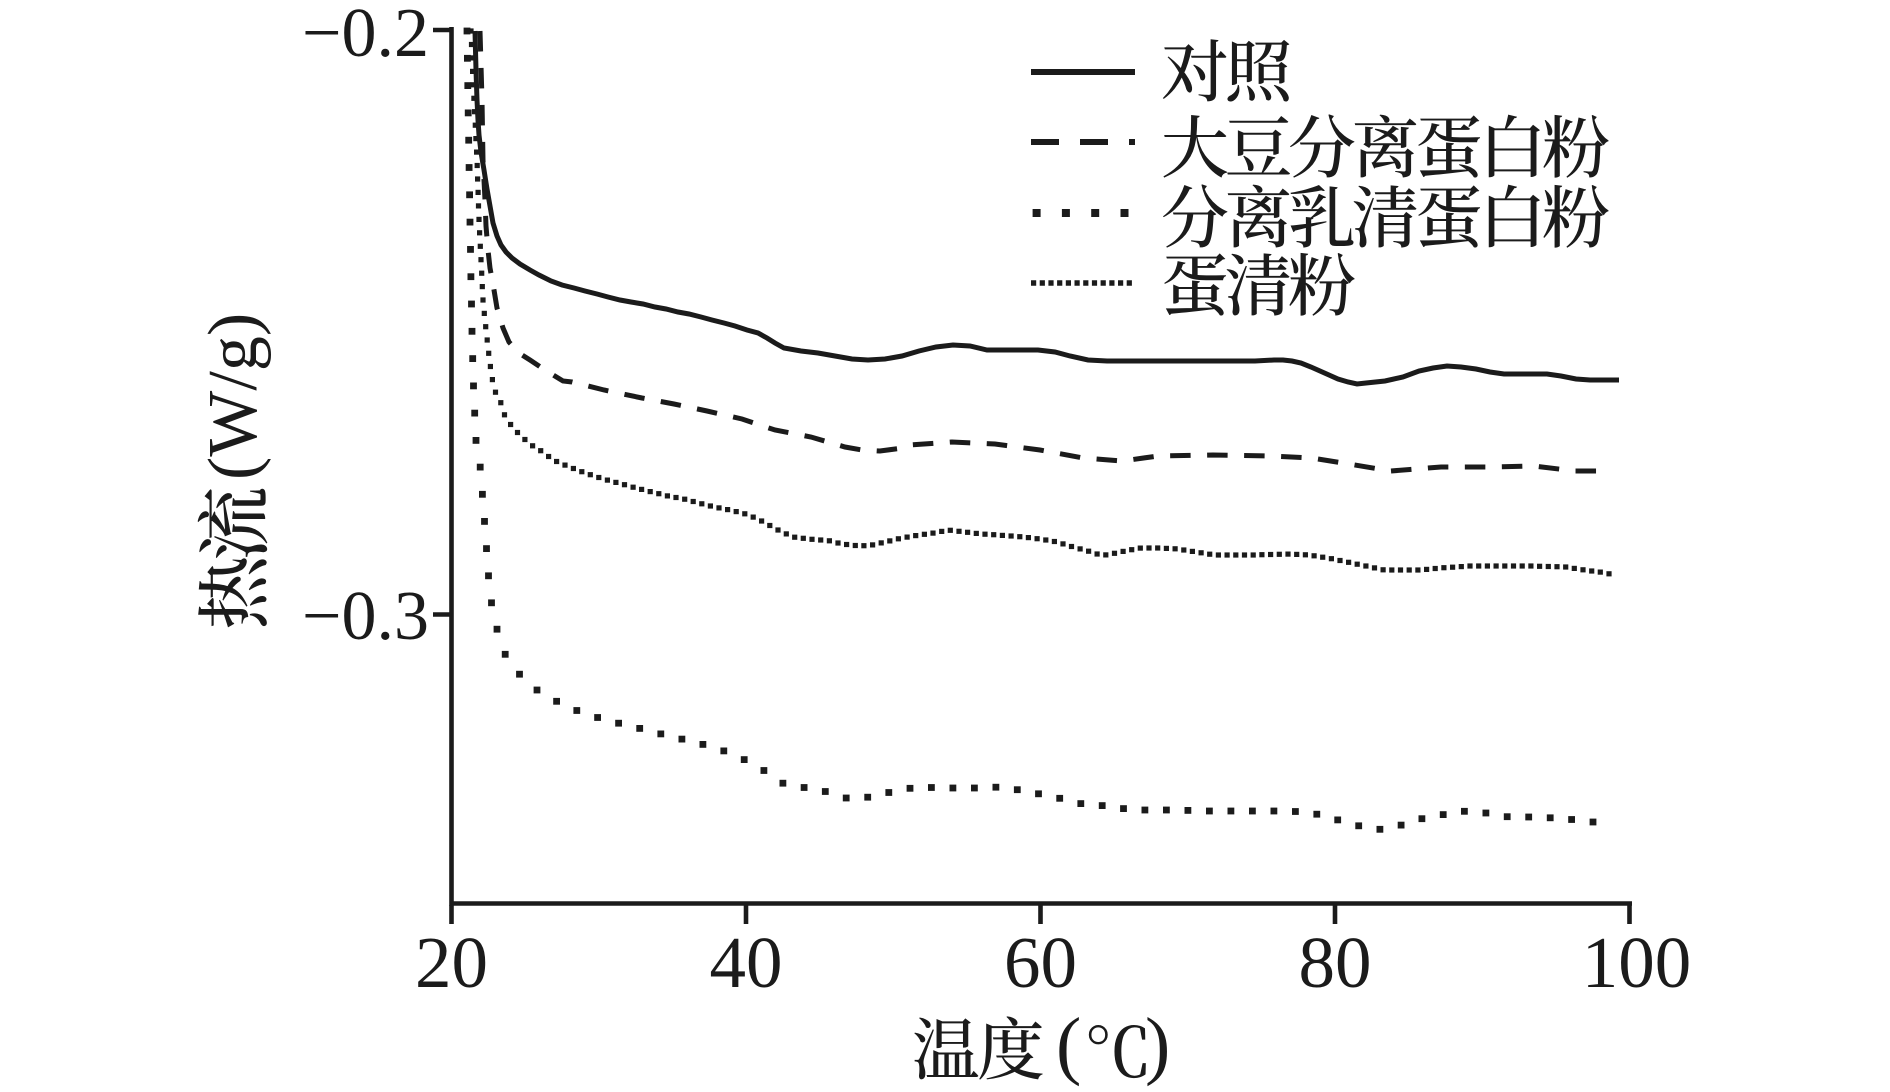  Describe the element at coordinates (233, 396) in the screenshot. I see `svg-text: (W/g)` at that location.